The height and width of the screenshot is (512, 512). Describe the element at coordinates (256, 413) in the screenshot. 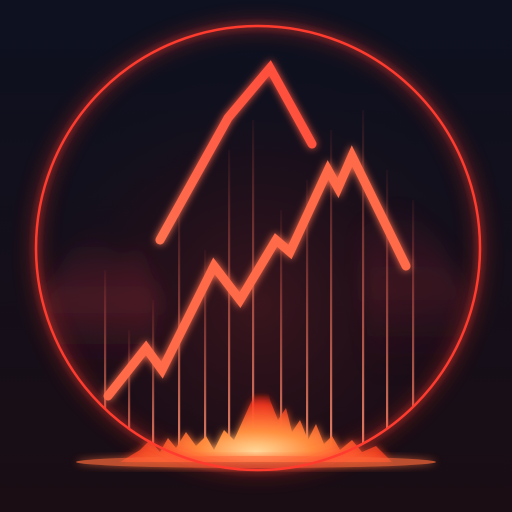

I see `flame` at that location.